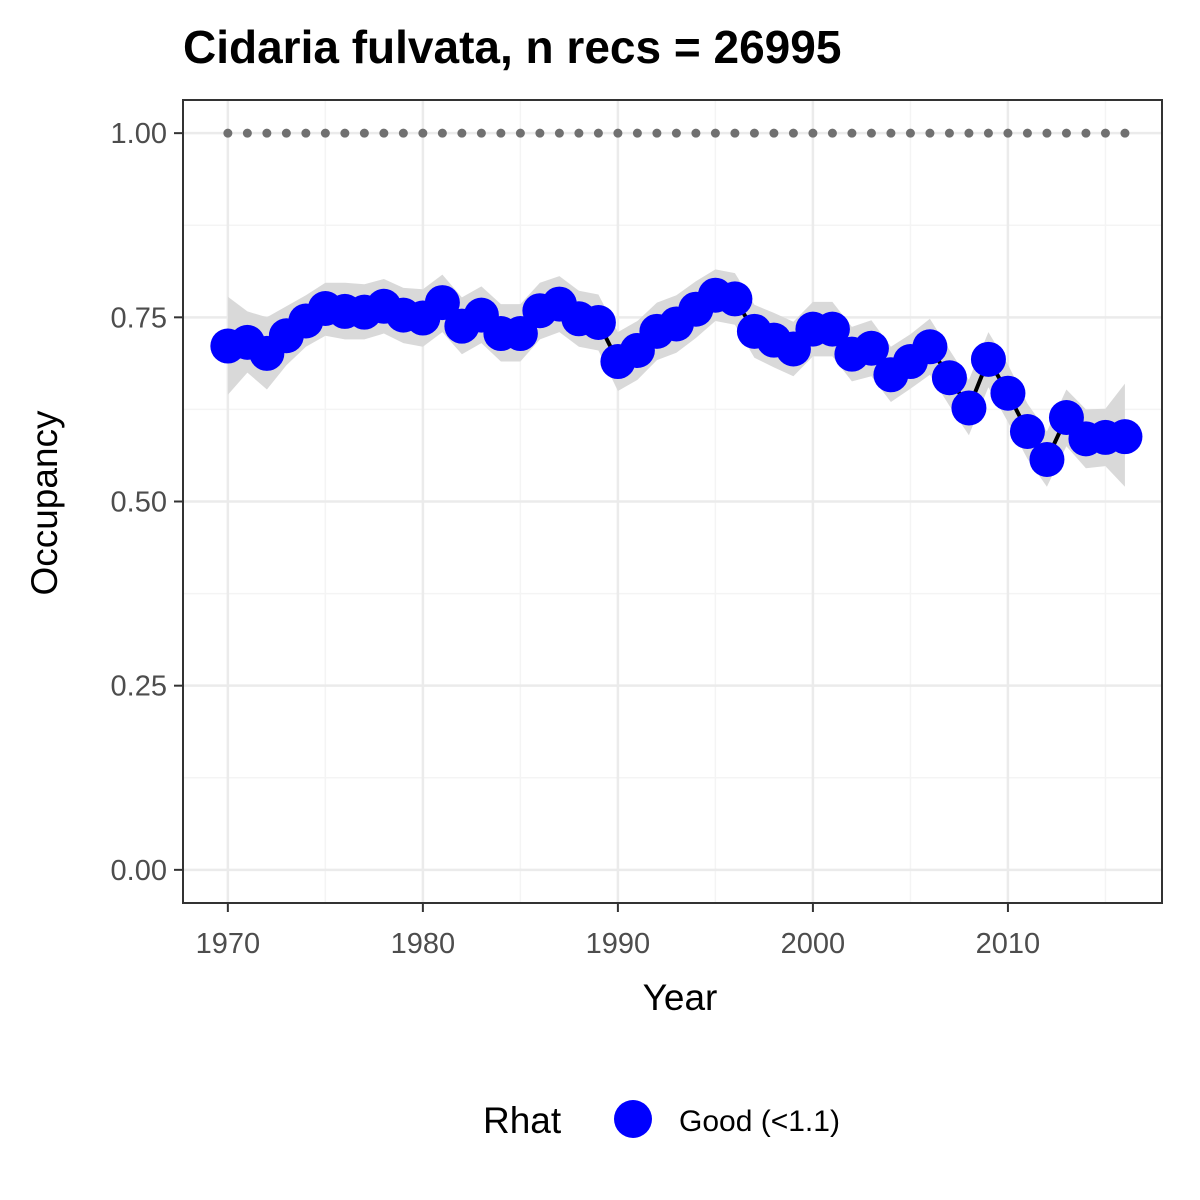 This screenshot has height=1200, width=1200. I want to click on data-point-2003, so click(871, 348).